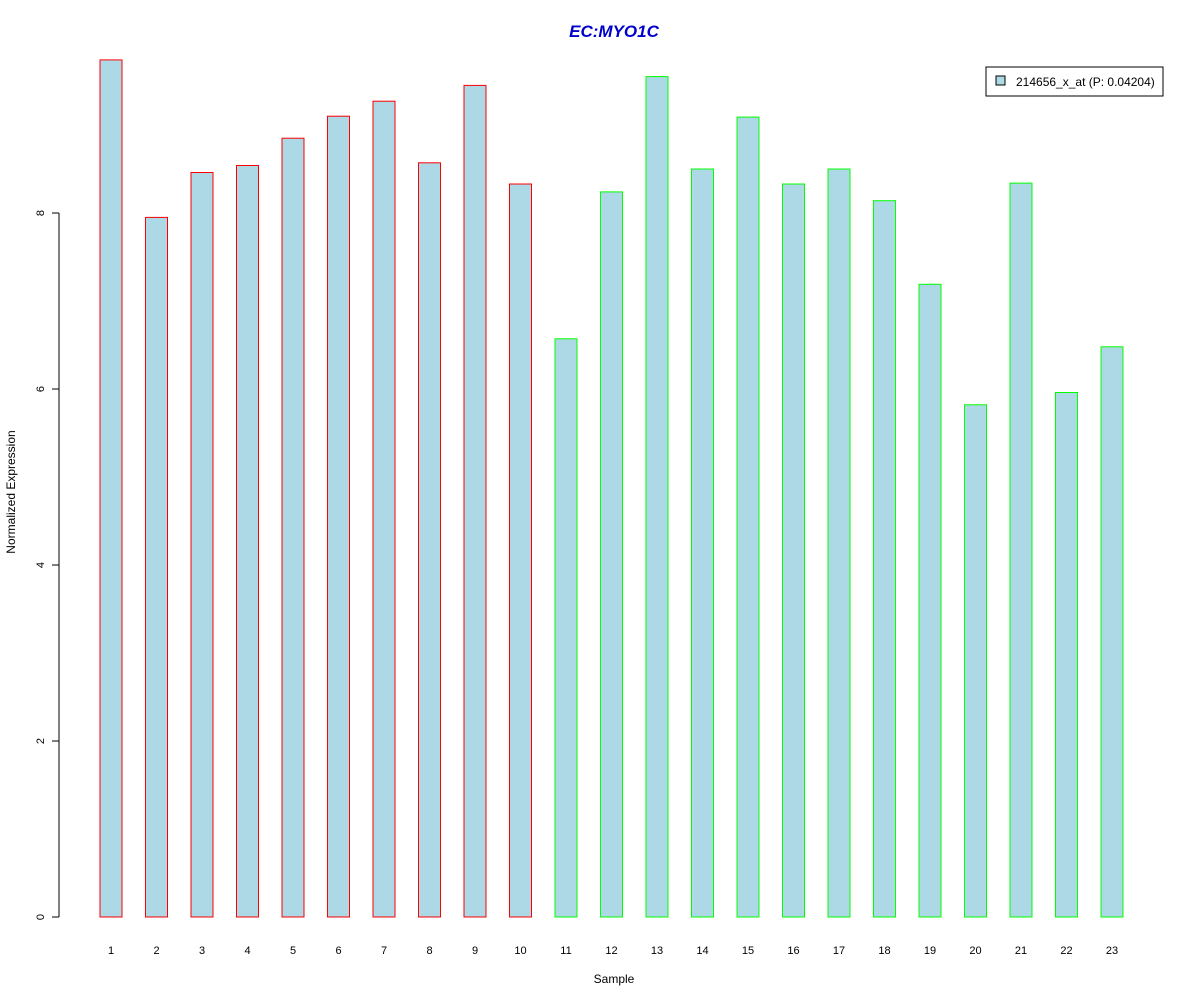  Describe the element at coordinates (1085, 82) in the screenshot. I see `legend-label: 214656_x_at (P: 0.04204)` at that location.